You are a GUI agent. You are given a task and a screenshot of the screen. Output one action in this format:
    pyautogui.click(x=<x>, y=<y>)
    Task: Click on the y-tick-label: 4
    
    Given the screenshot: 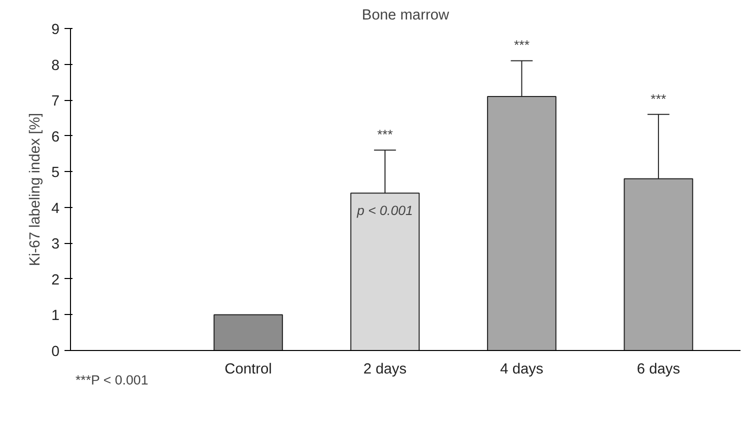 What is the action you would take?
    pyautogui.click(x=55, y=208)
    